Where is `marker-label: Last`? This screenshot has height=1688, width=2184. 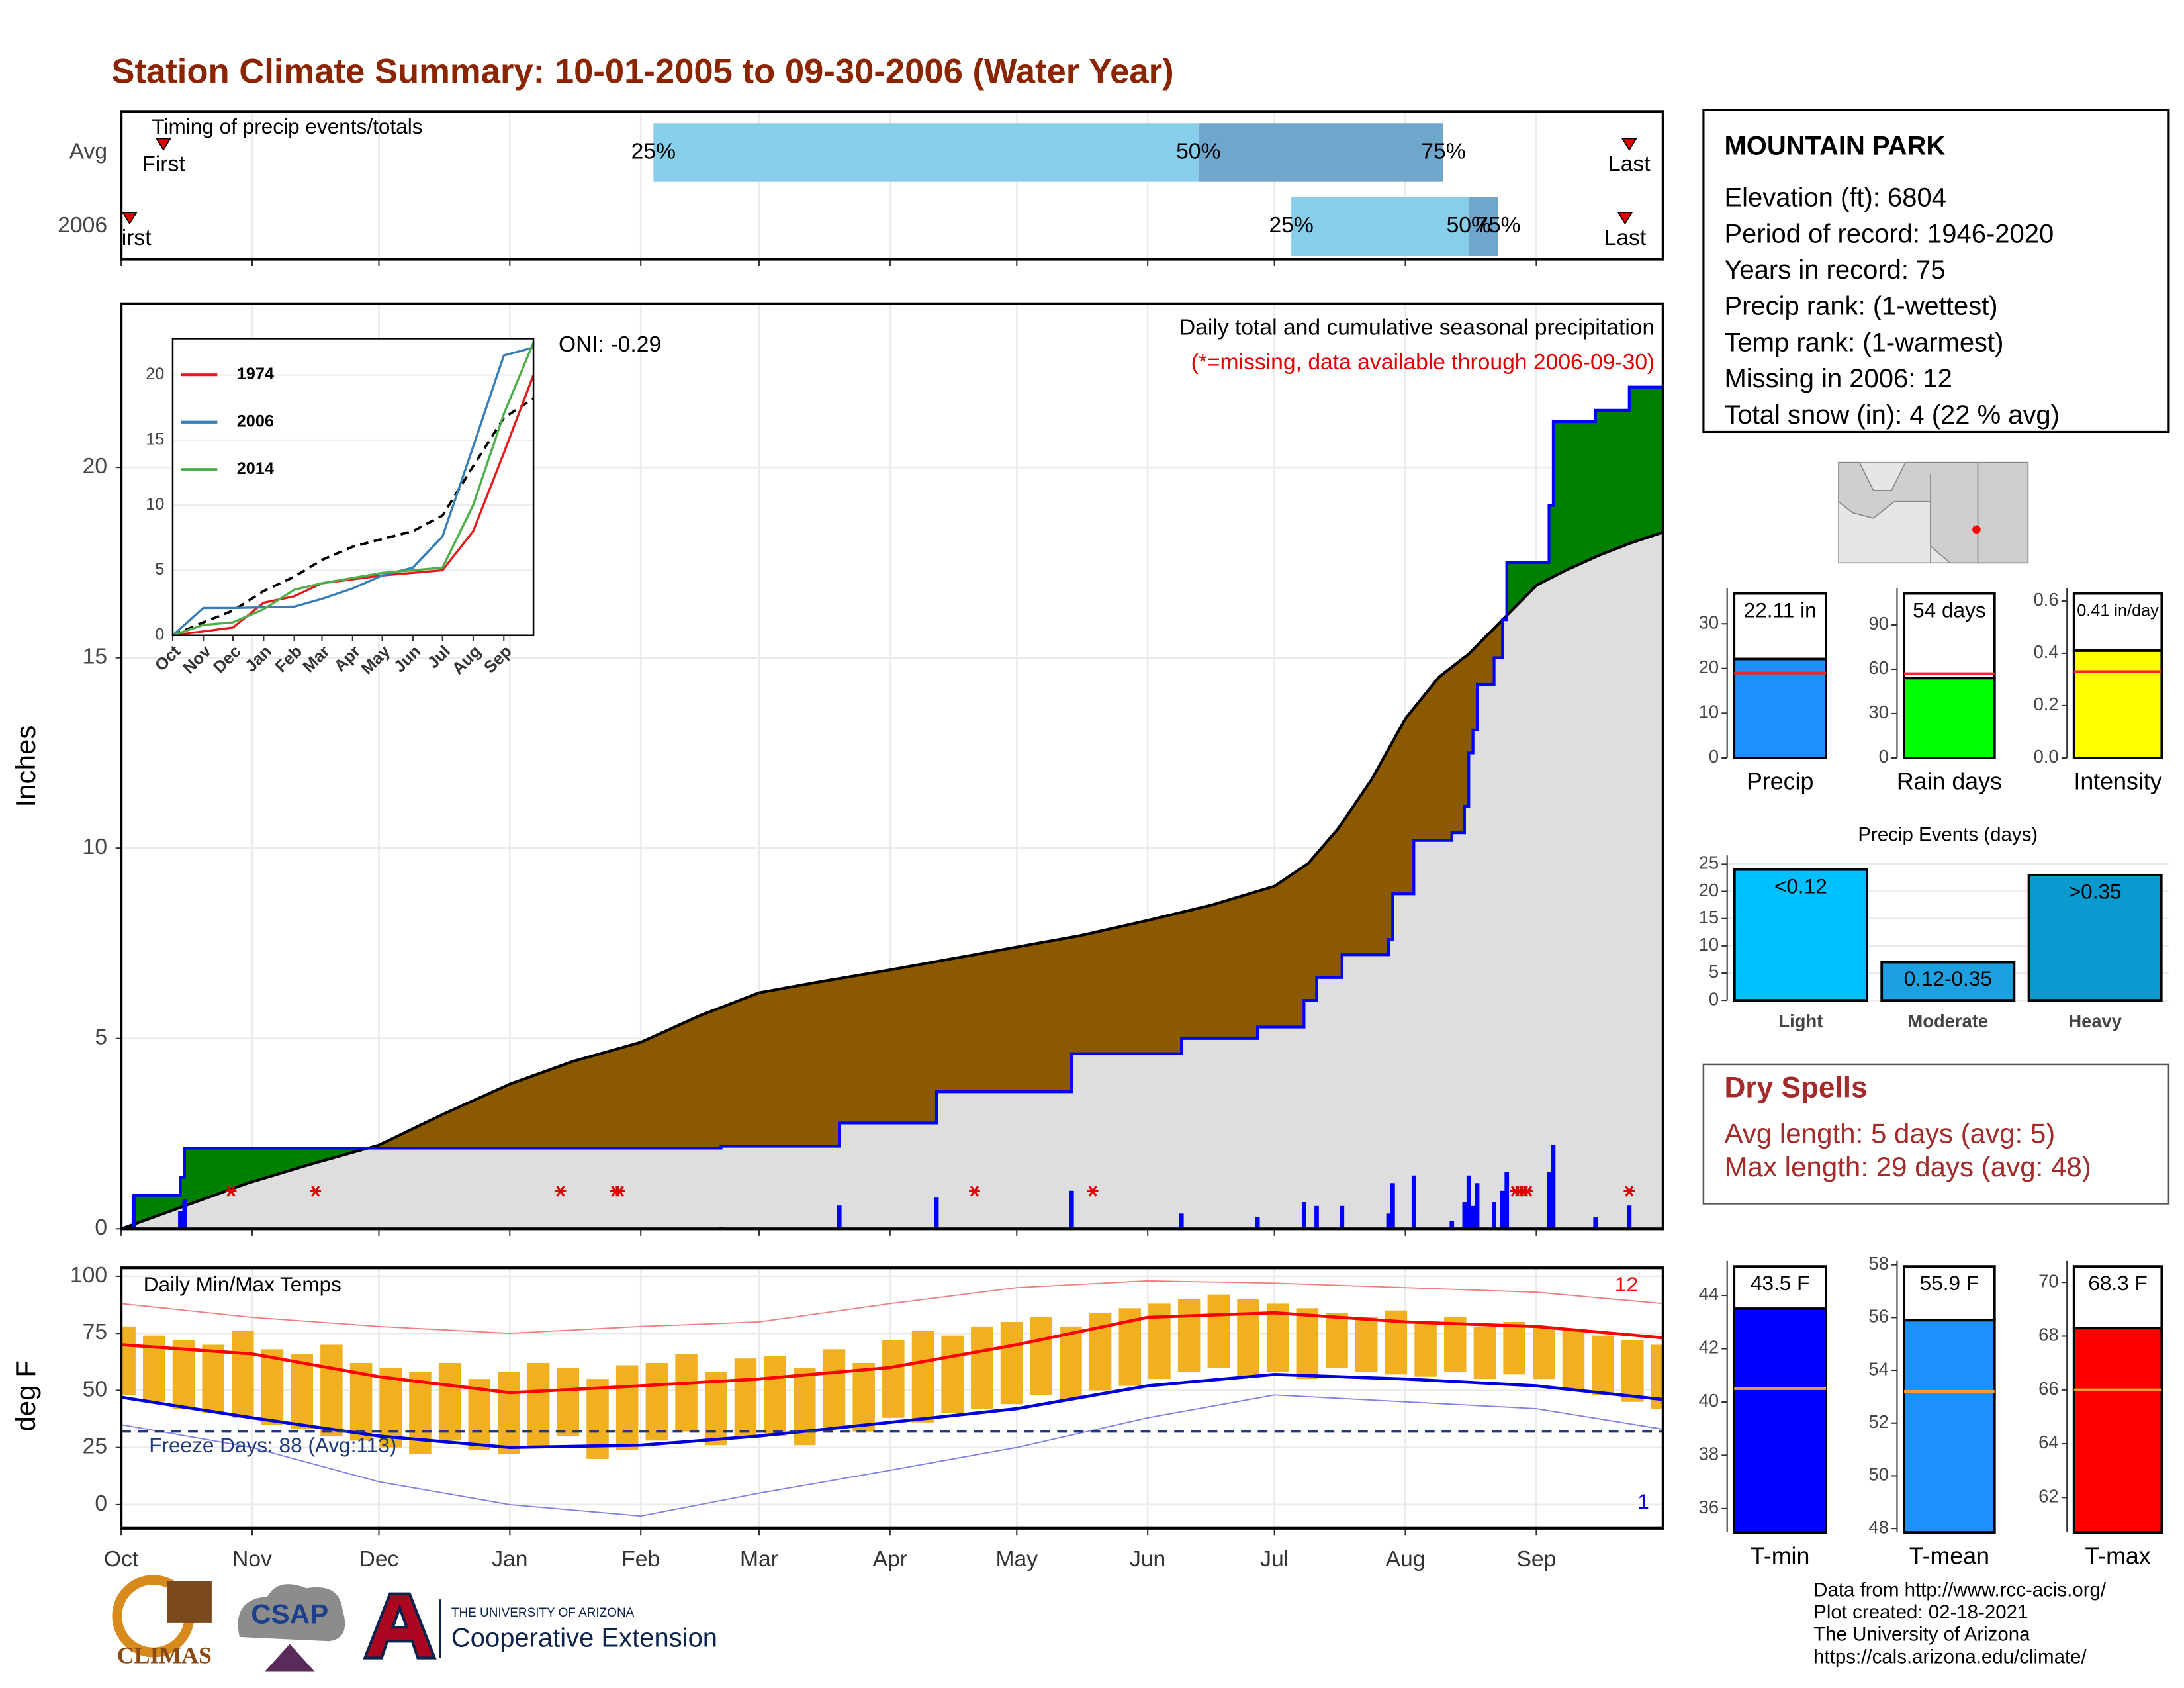 marker-label: Last is located at coordinates (1629, 164).